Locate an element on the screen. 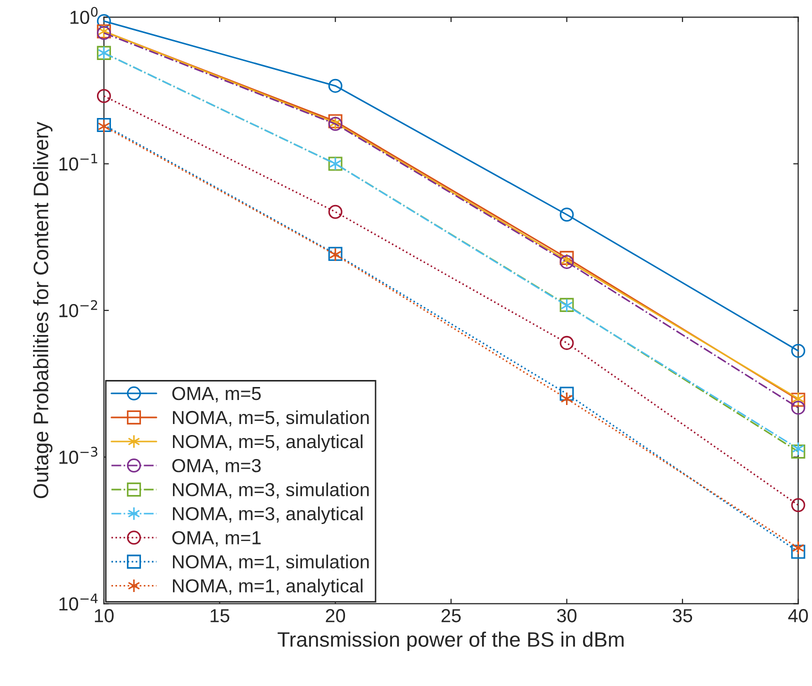 The height and width of the screenshot is (686, 812). x-tick-label: 30 is located at coordinates (566, 615).